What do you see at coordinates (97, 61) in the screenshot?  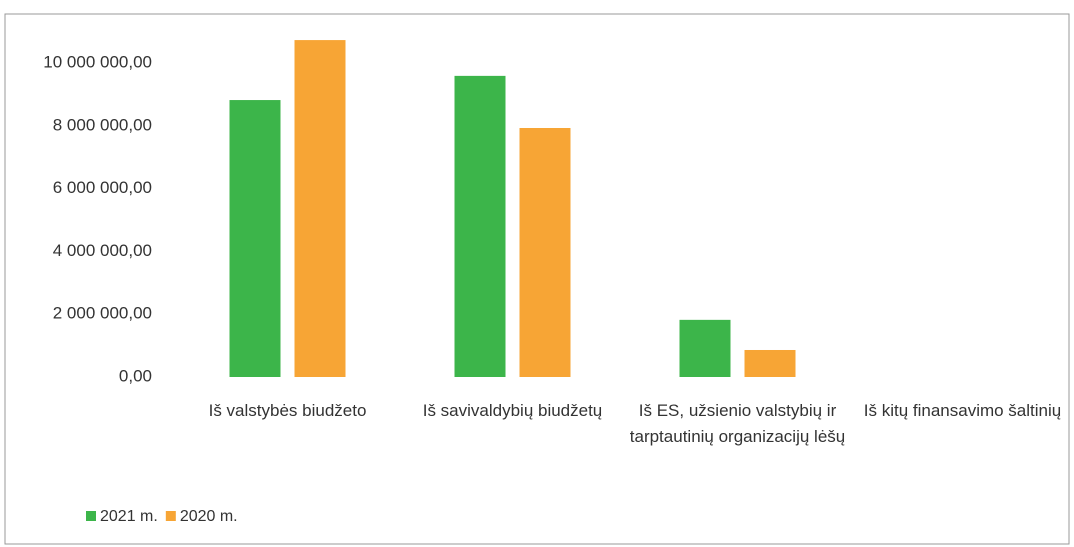 I see `y-tick-label: 10 000 000,00` at bounding box center [97, 61].